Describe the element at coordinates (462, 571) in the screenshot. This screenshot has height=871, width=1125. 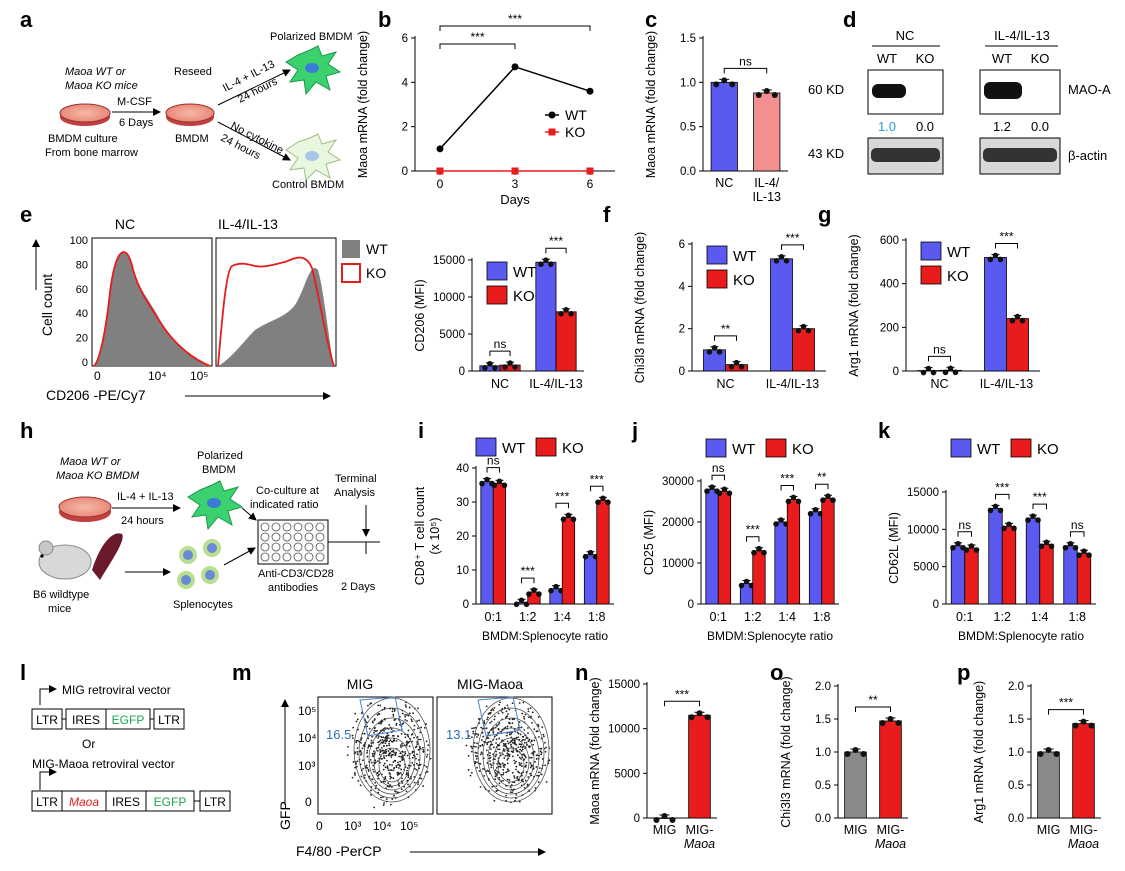
I see `y-tick-label: 10` at that location.